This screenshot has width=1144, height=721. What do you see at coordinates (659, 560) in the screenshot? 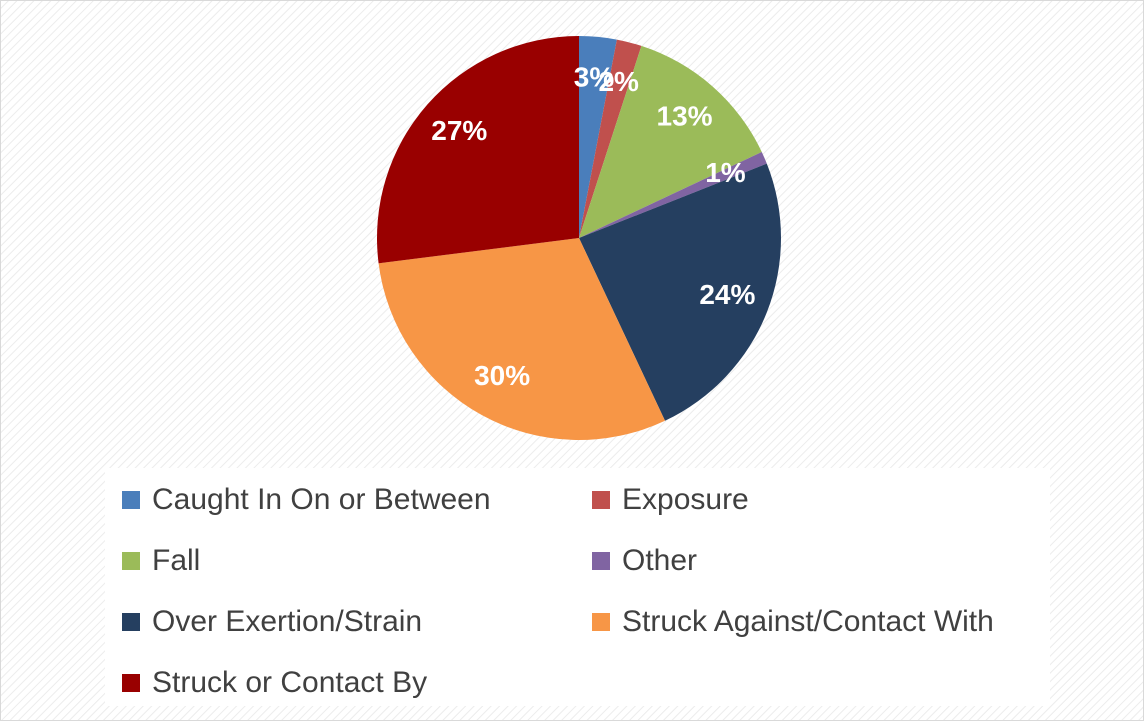
I see `legend-label: Other` at bounding box center [659, 560].